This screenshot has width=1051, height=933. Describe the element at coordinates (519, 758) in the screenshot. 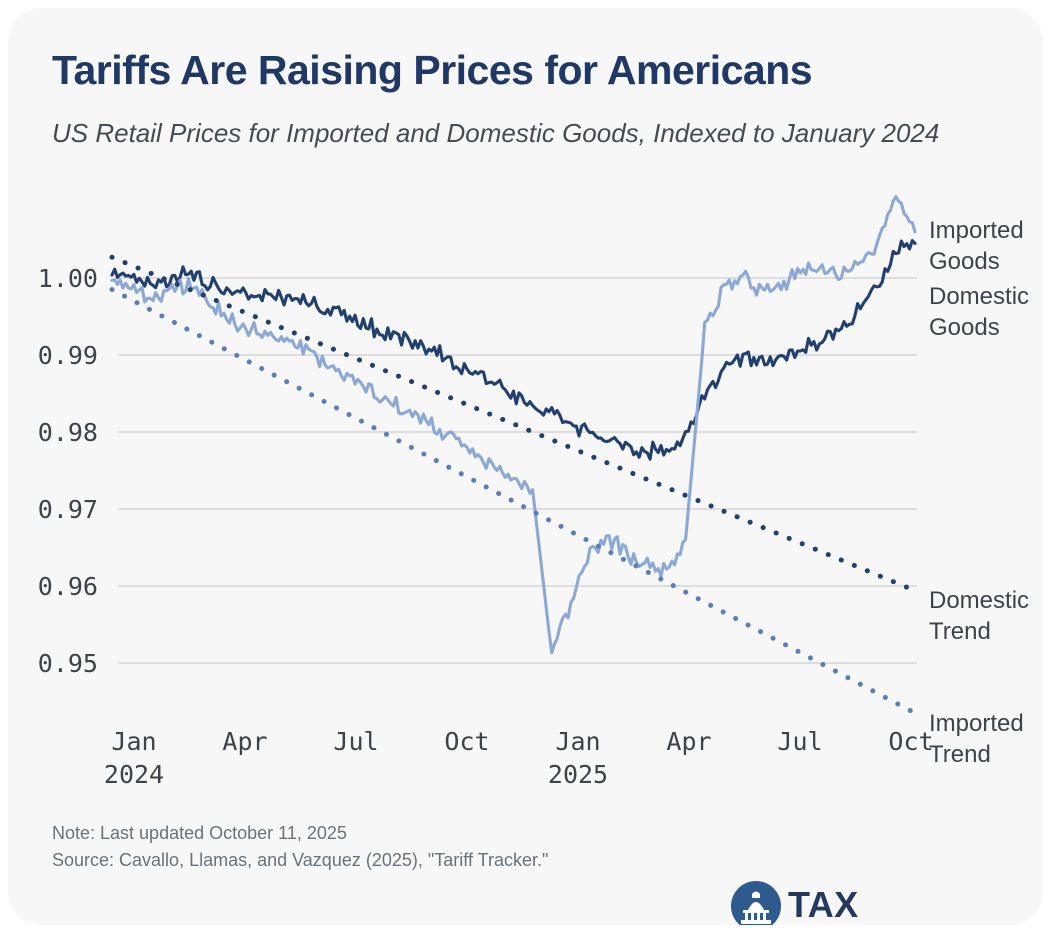

I see `x-axis-tick-labels: Jan 2024 Apr Jul Oct Jan 2025 Apr Jul Oct` at that location.